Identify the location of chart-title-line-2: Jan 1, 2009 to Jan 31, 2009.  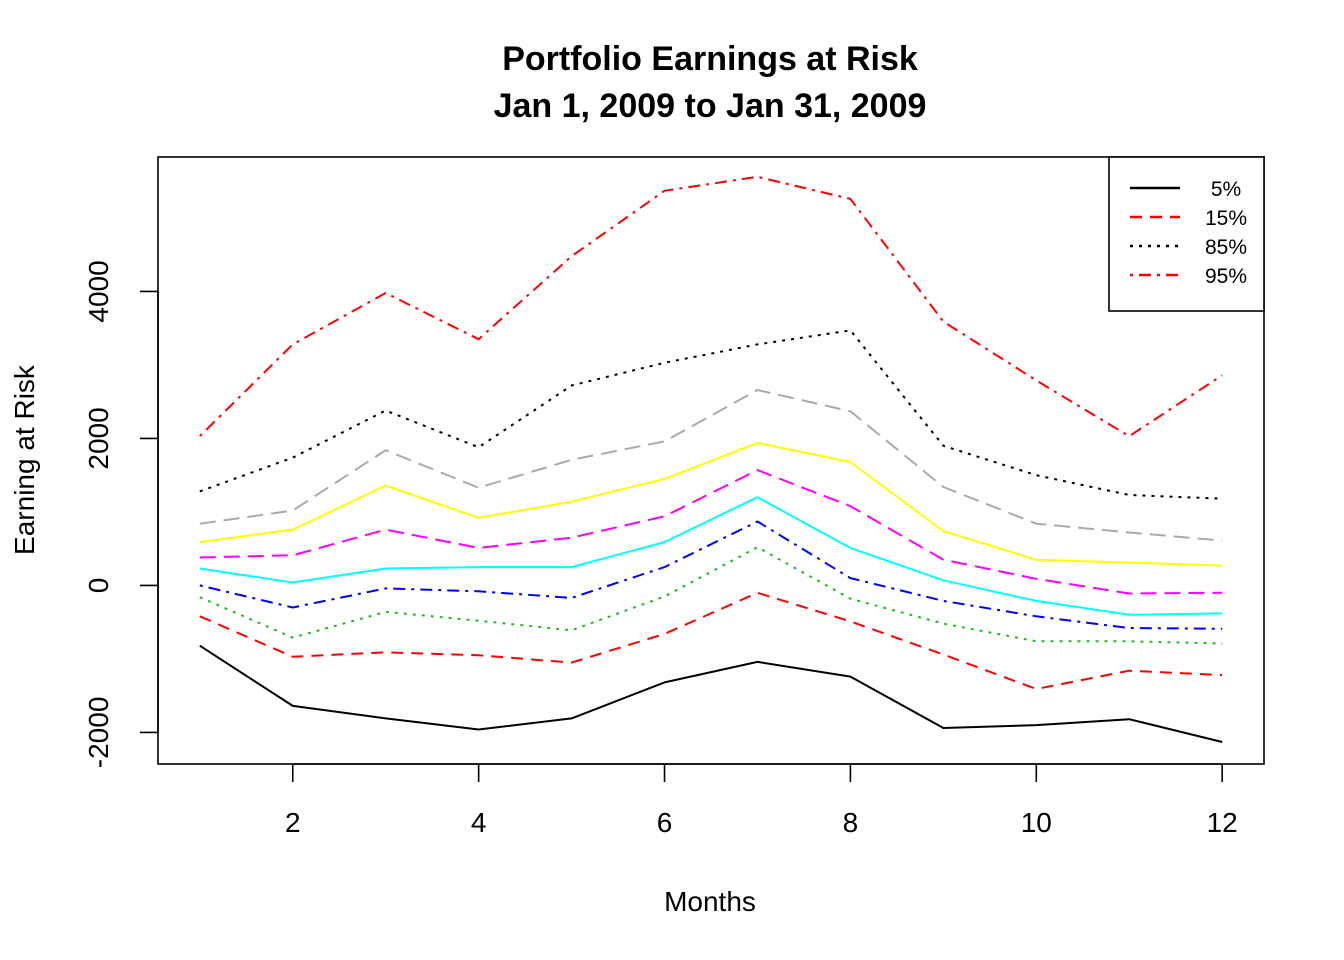
(710, 106).